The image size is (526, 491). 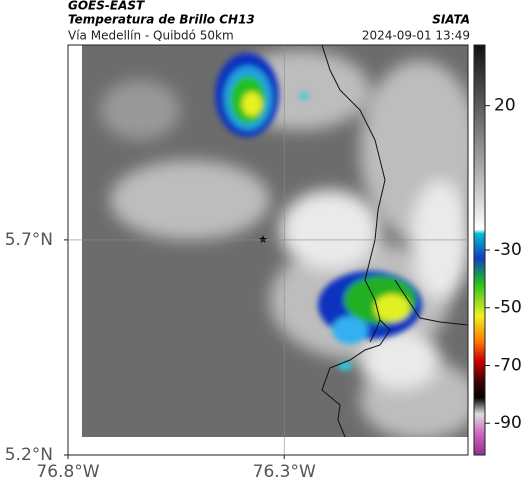 What do you see at coordinates (151, 36) in the screenshot?
I see `subtitle: Vía Medellín - Quibdó 50km` at bounding box center [151, 36].